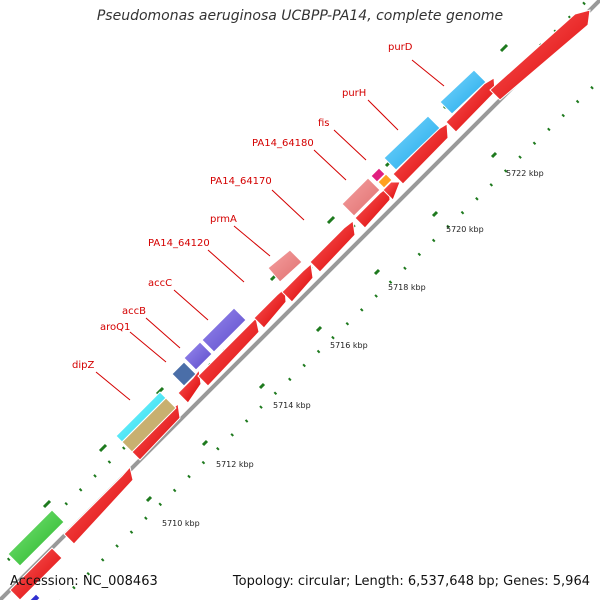 The image size is (600, 600). I want to click on gene-label-PA14_64120: PA14_64120, so click(179, 243).